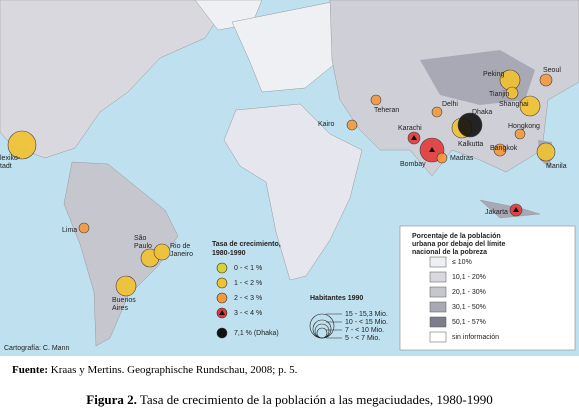 This screenshot has width=579, height=414. I want to click on city-label: São, so click(140, 238).